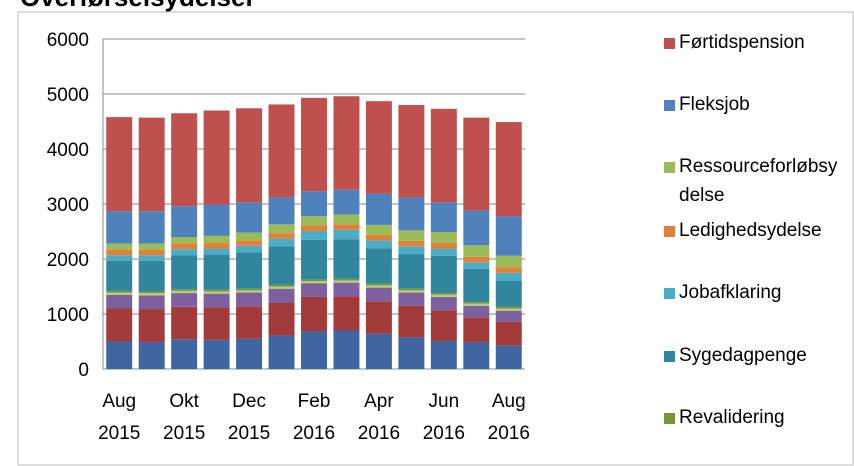  I want to click on x-tick-label: Okt 2015, so click(184, 417).